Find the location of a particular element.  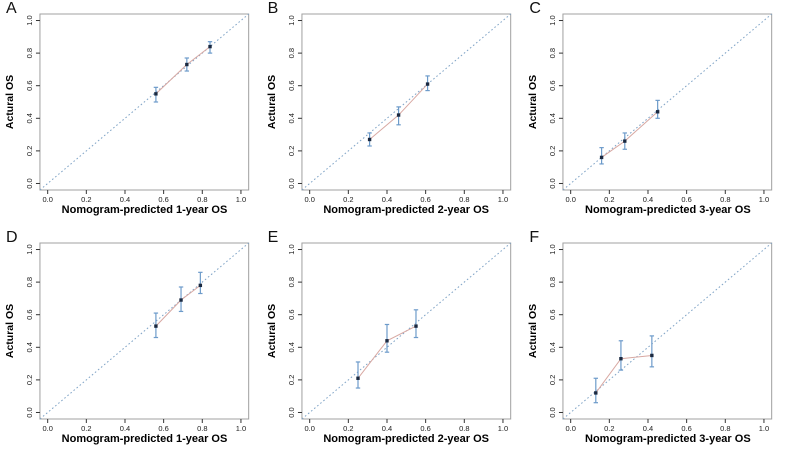

y-axis-label-b: Actural OS is located at coordinates (271, 102).